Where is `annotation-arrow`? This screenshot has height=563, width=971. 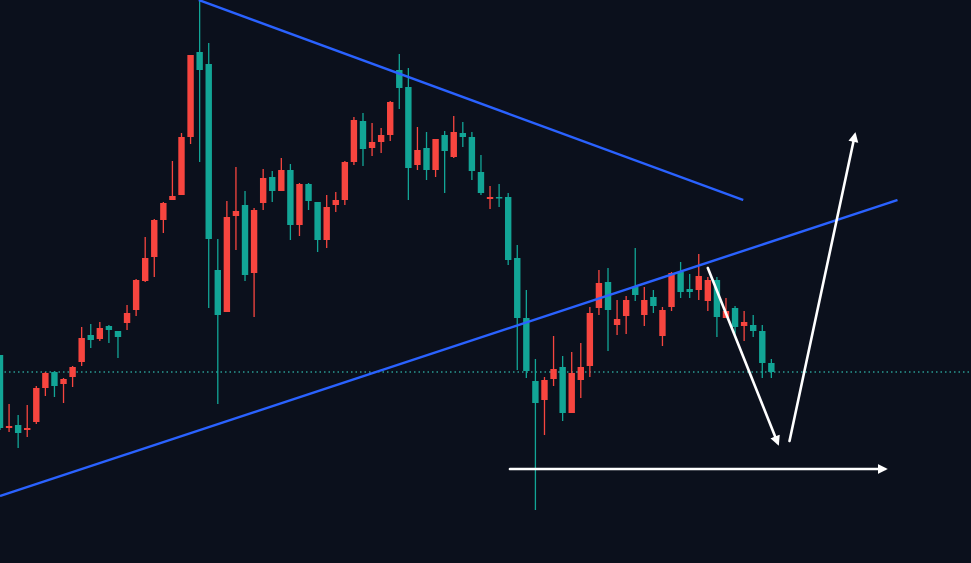 annotation-arrow is located at coordinates (823, 287).